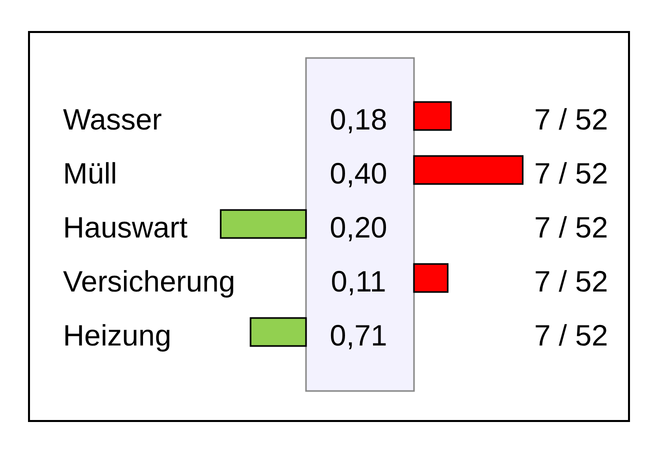 The image size is (658, 454). Describe the element at coordinates (359, 120) in the screenshot. I see `text: 0,18` at that location.